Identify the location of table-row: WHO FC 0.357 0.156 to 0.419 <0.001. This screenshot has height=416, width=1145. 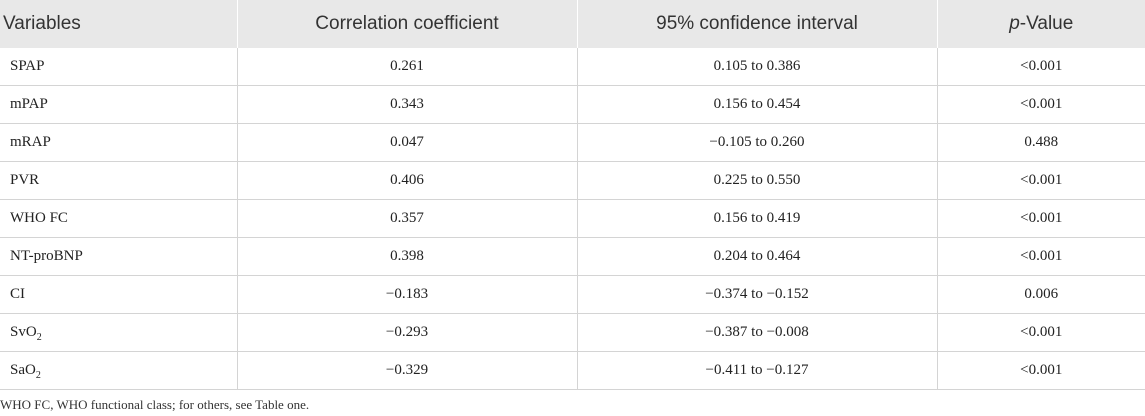
(572, 218).